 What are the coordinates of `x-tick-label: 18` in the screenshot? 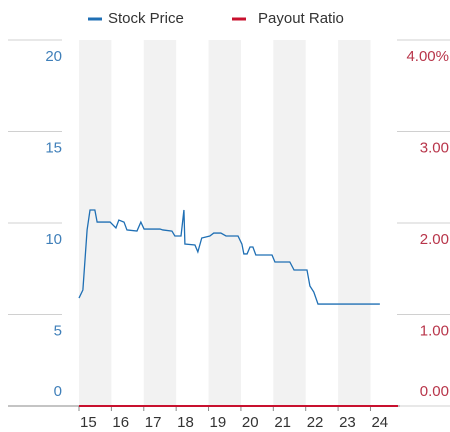 It's located at (185, 422).